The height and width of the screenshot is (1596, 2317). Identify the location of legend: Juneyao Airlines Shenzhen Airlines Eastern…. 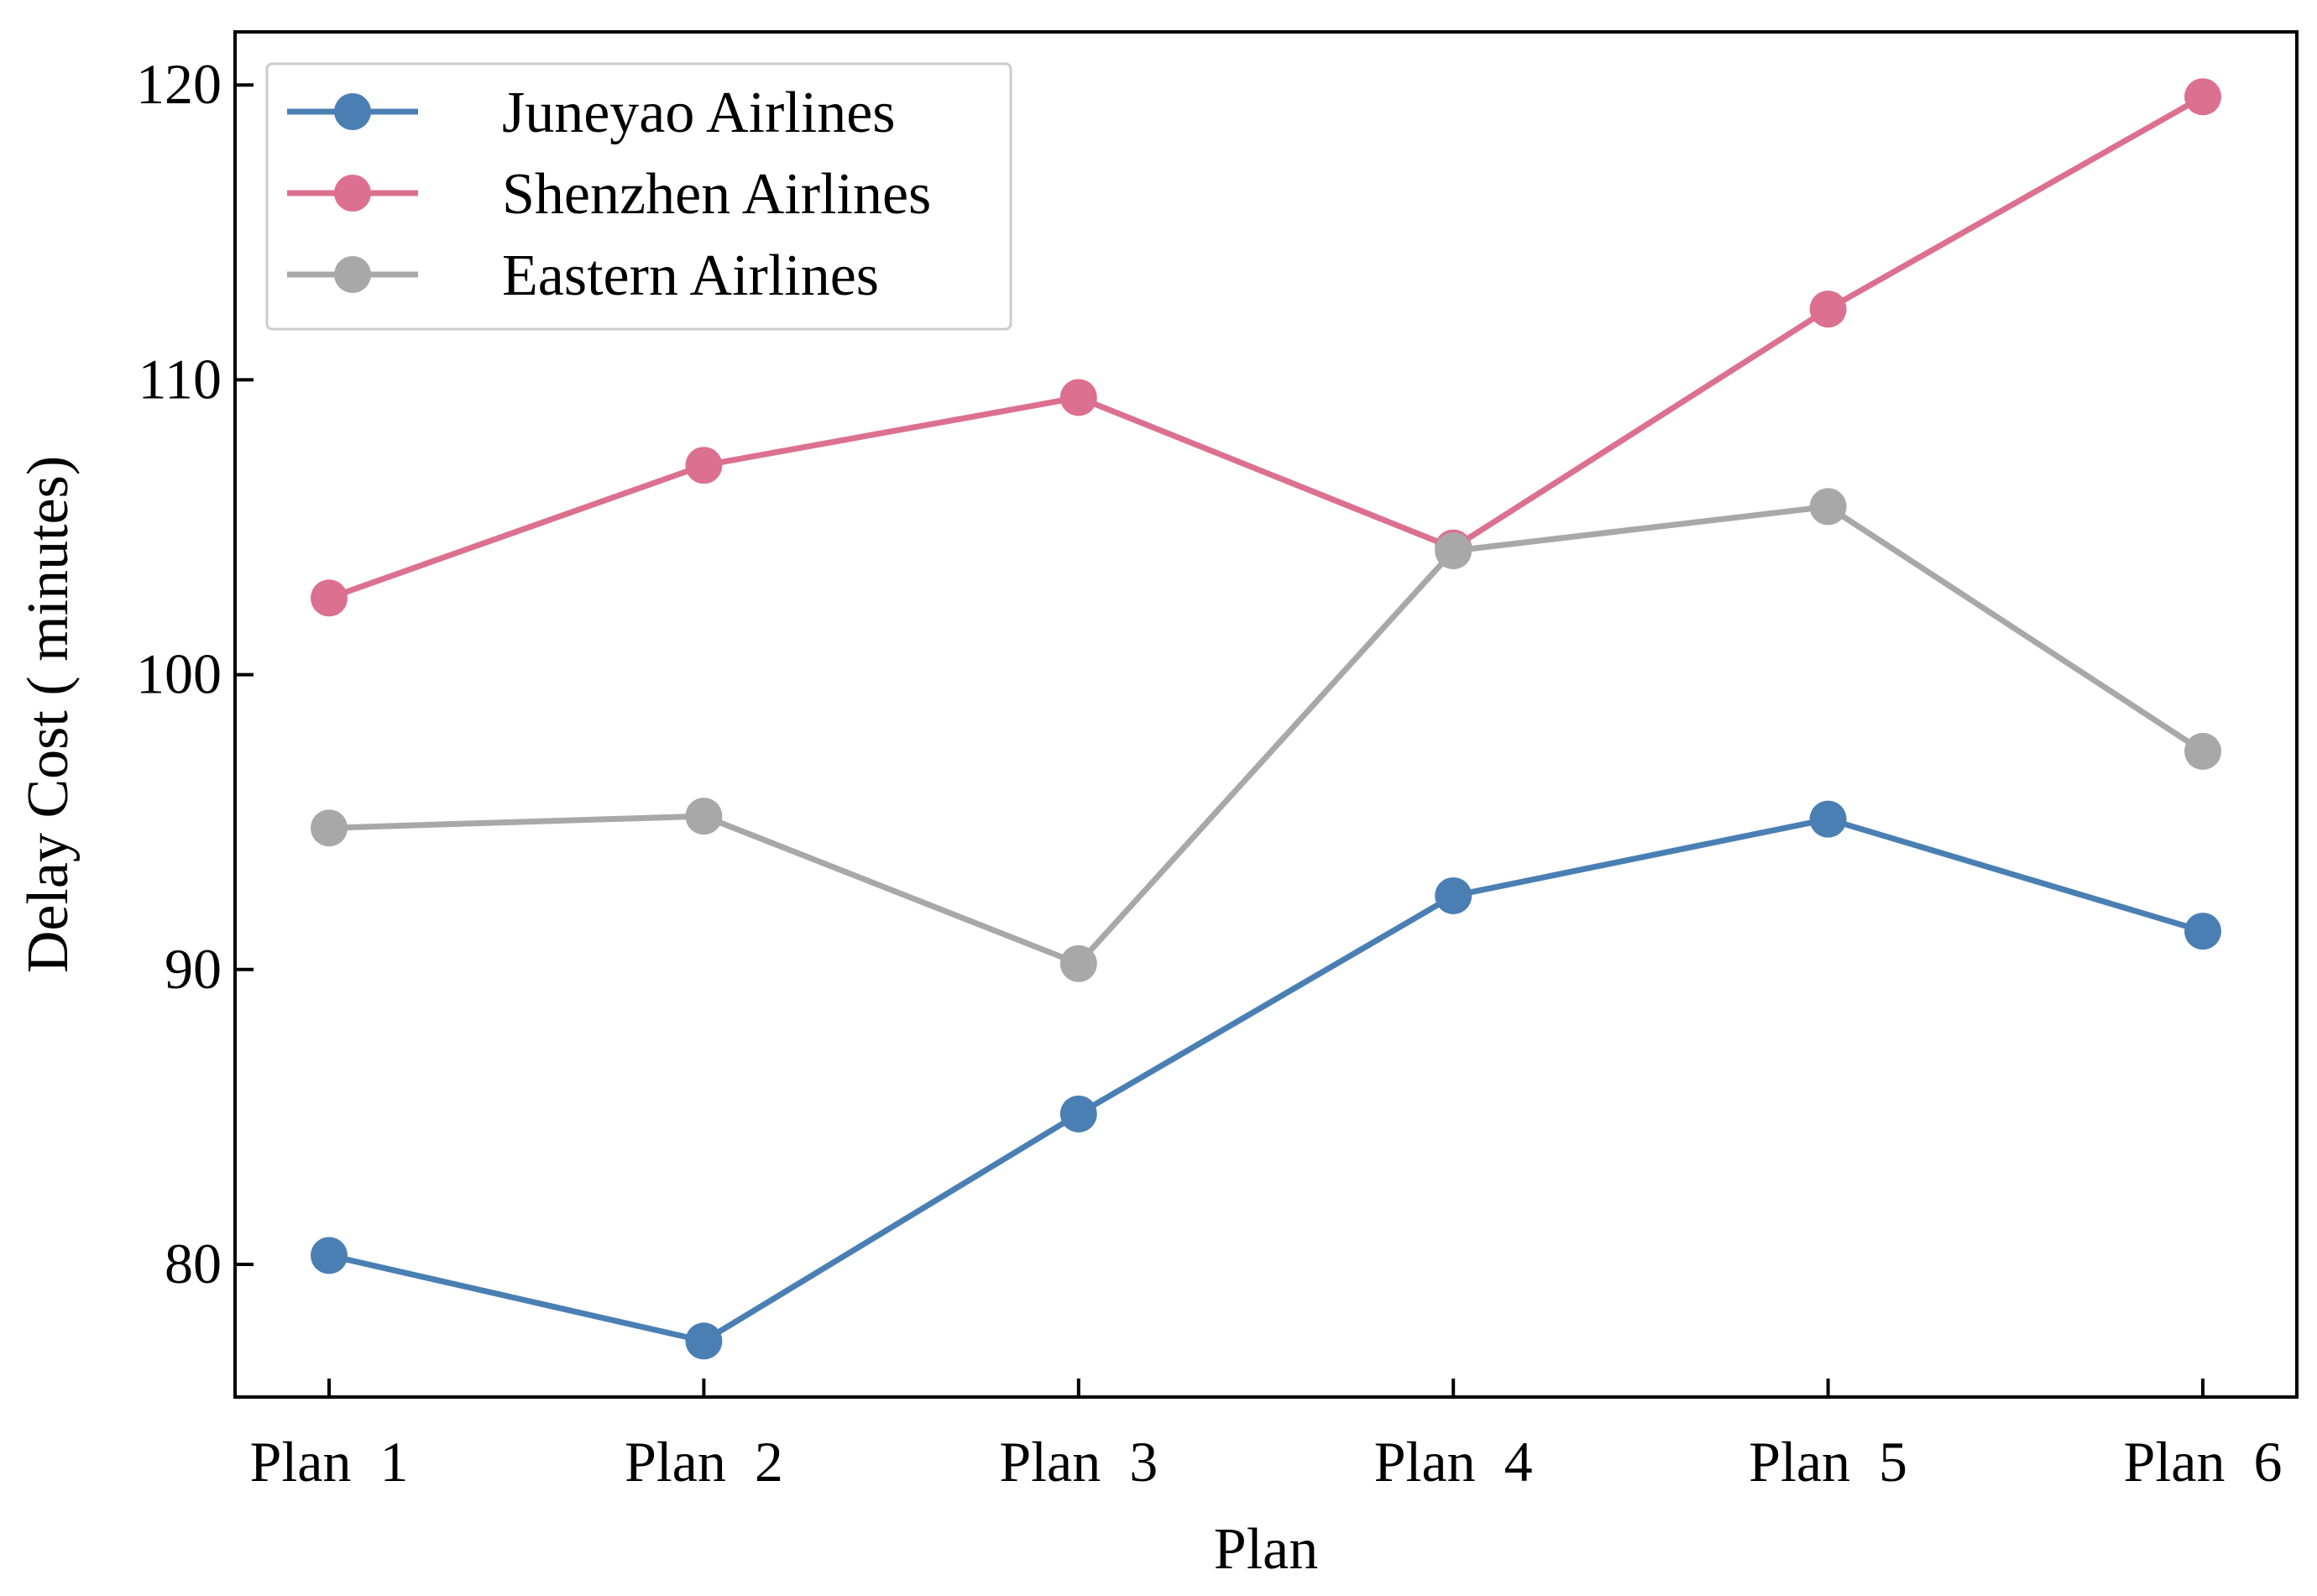
(638, 196).